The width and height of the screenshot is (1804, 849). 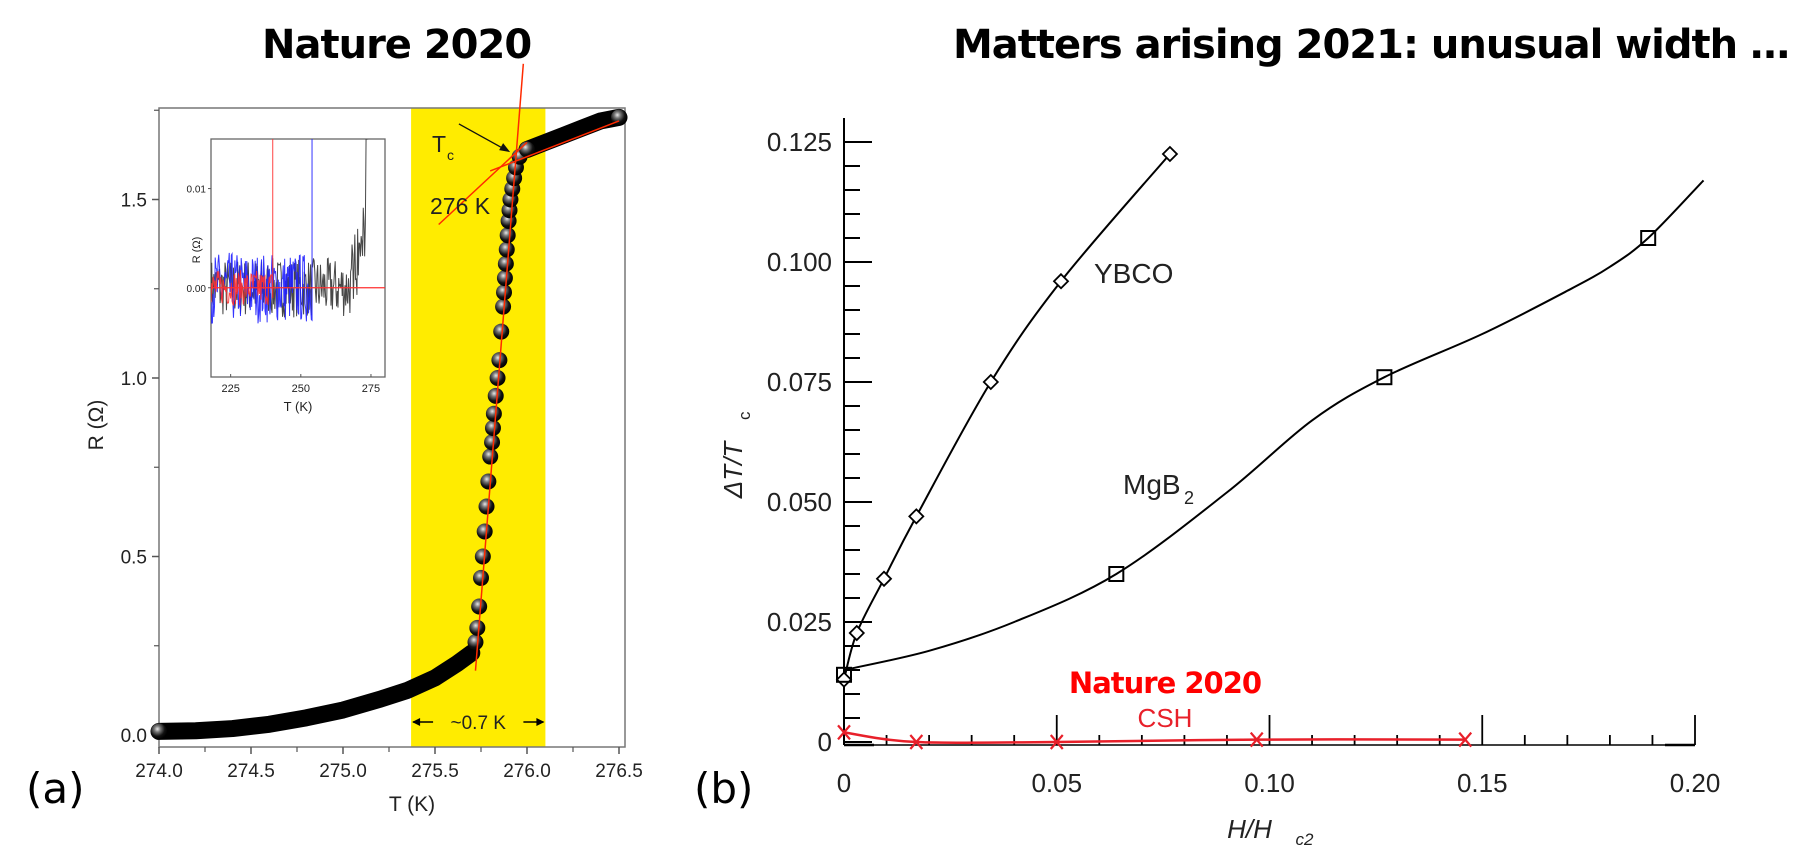 What do you see at coordinates (397, 45) in the screenshot?
I see `left-panel-title: Nature 2020` at bounding box center [397, 45].